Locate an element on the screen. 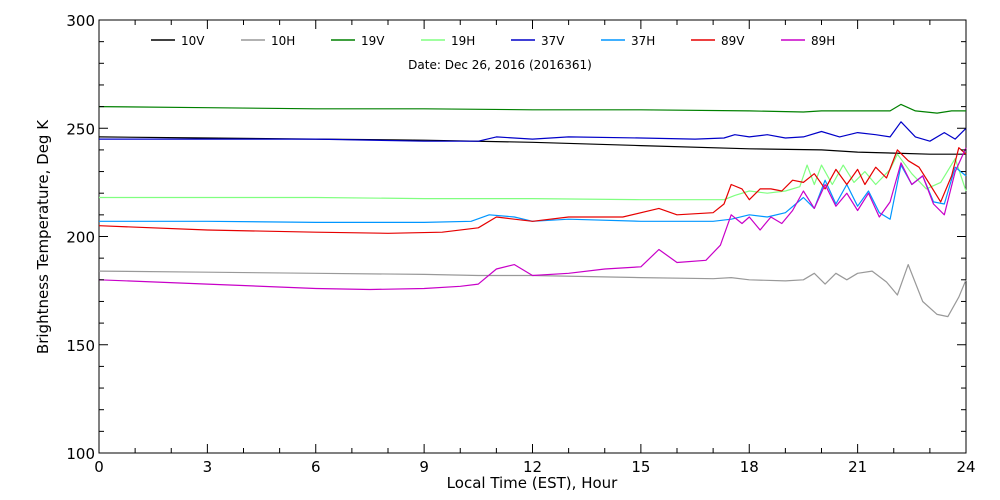 This screenshot has width=1000, height=500. x-tick-label: 12 is located at coordinates (532, 467).